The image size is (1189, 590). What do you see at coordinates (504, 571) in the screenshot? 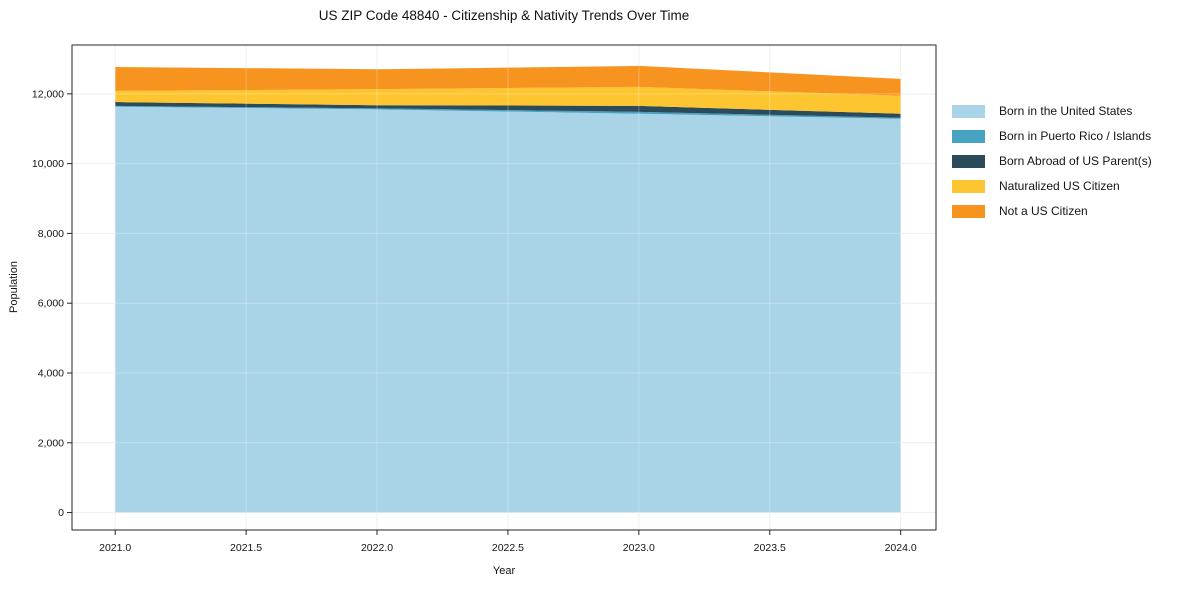
I see `x-axis-label: Year` at bounding box center [504, 571].